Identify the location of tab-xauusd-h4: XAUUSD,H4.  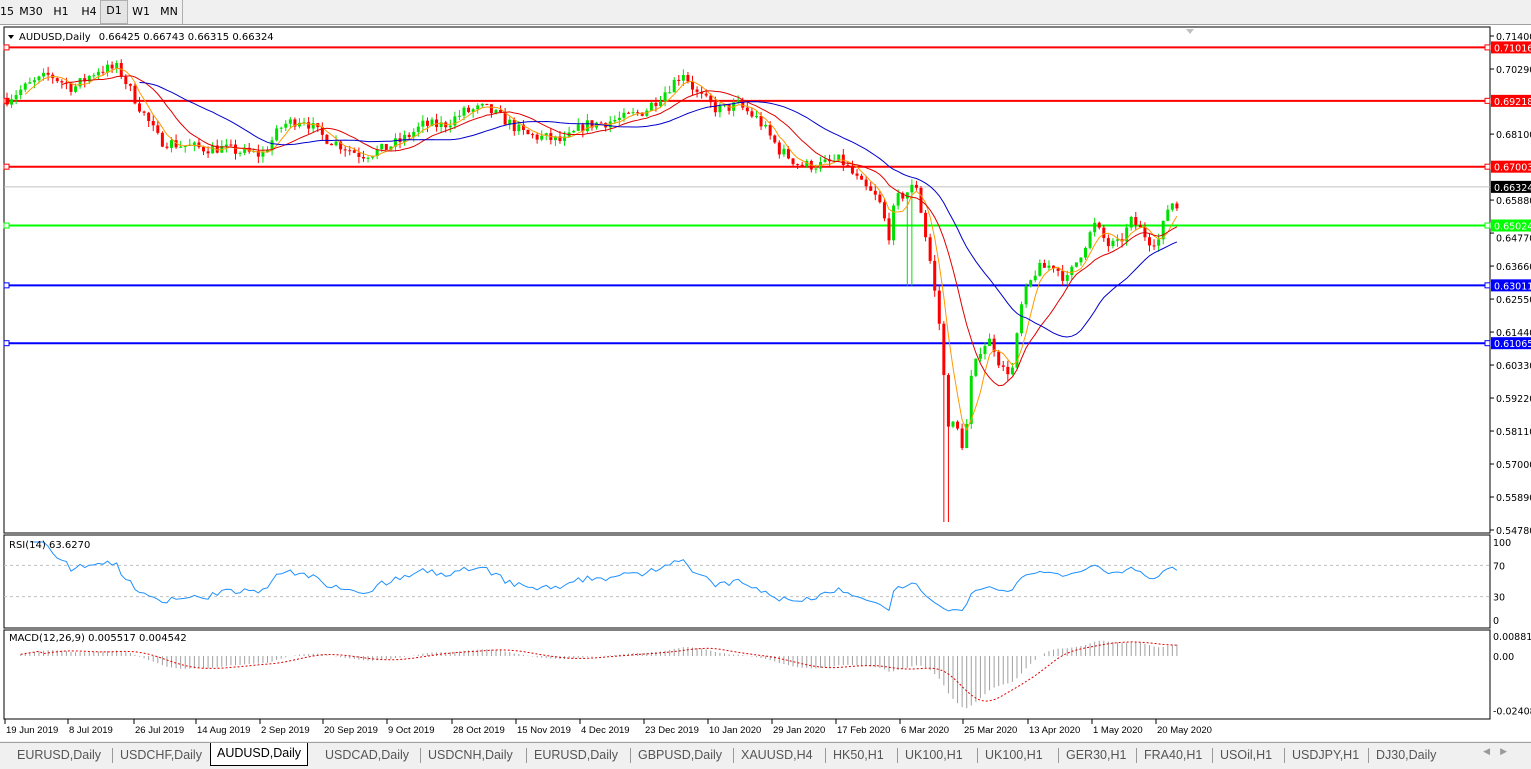
(777, 755).